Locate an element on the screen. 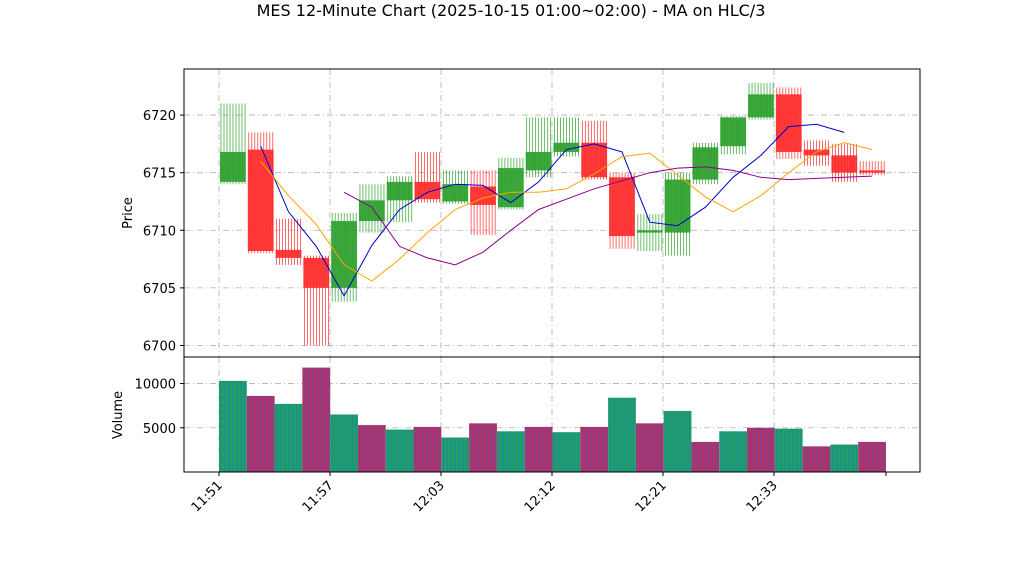  x-tick-label: 11:57 is located at coordinates (318, 496).